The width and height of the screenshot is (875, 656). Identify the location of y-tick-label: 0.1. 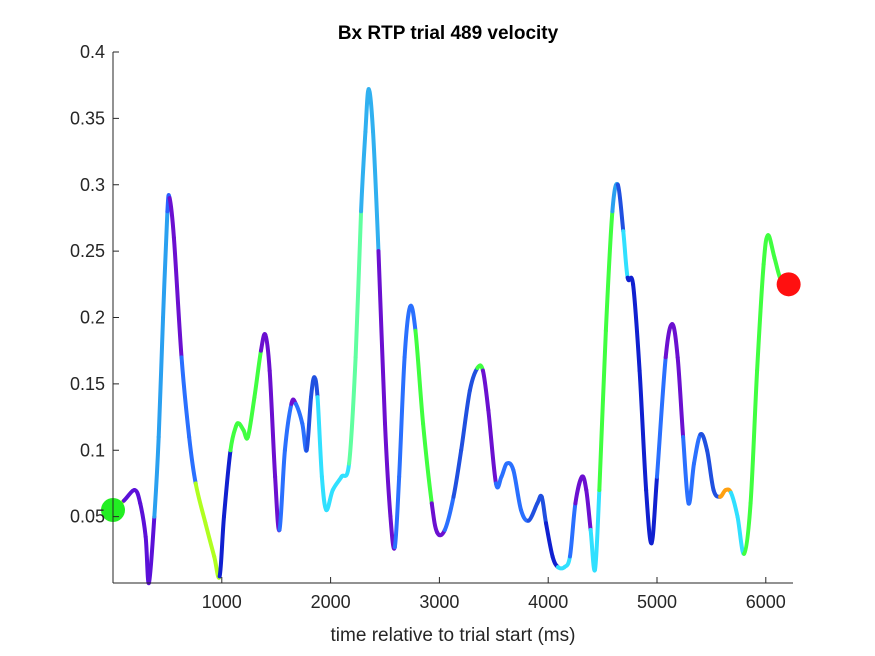
(92, 450).